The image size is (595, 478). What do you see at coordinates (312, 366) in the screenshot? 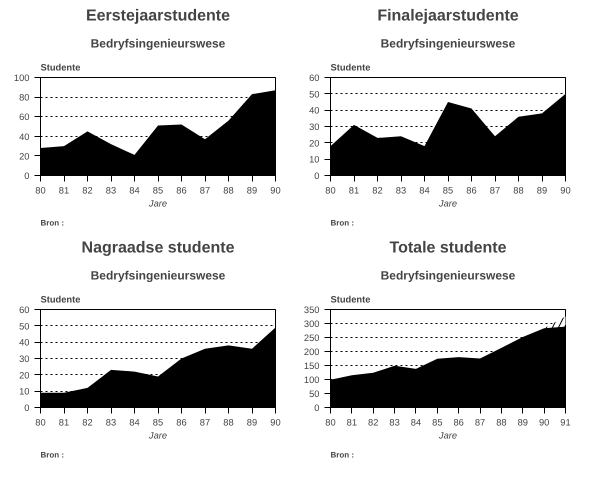
I see `y-tick-label: 150` at bounding box center [312, 366].